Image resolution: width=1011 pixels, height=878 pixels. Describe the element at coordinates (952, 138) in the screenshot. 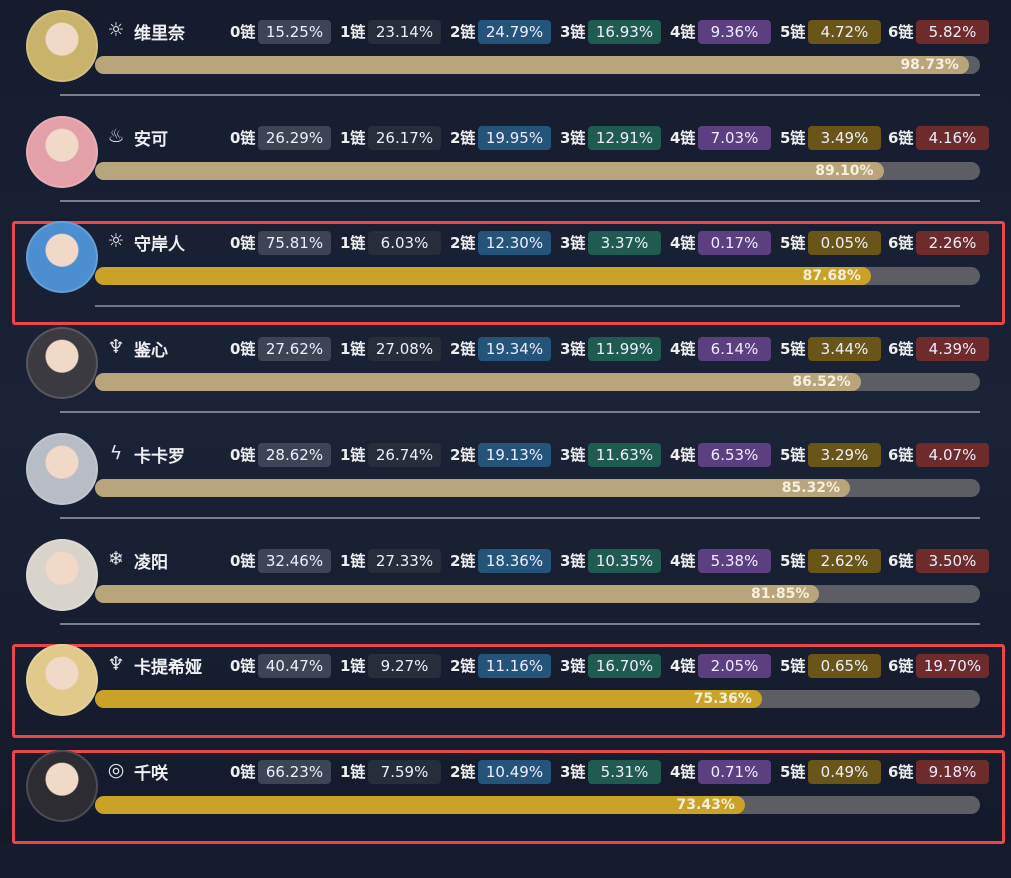

I see `chain-rate-badge: 4.16%` at that location.